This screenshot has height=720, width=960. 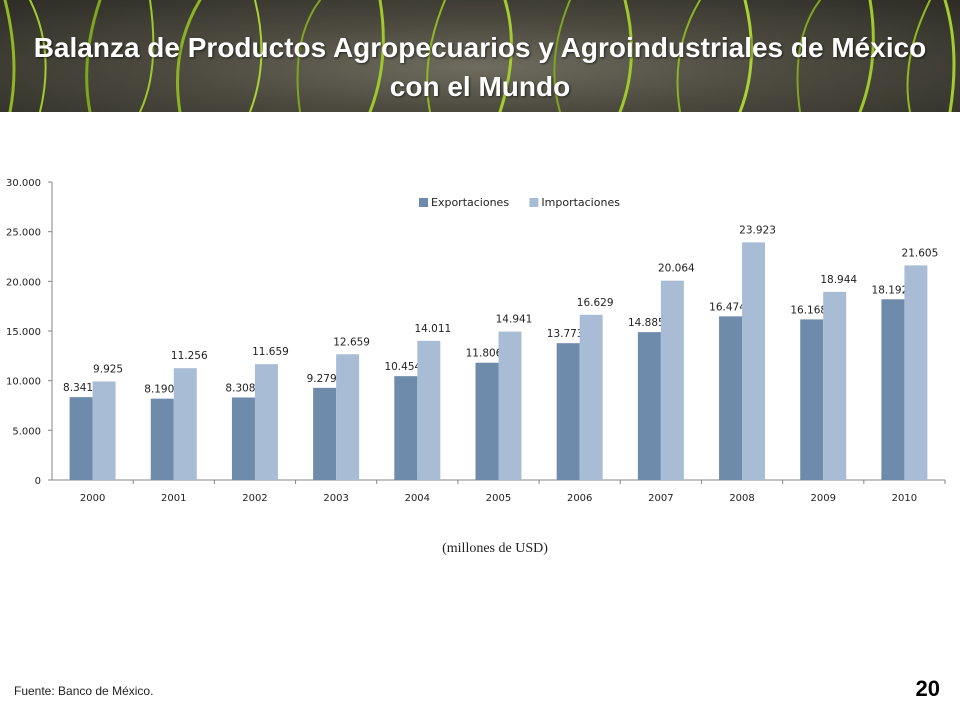 I want to click on y-tick-label: 20.000, so click(x=23, y=282).